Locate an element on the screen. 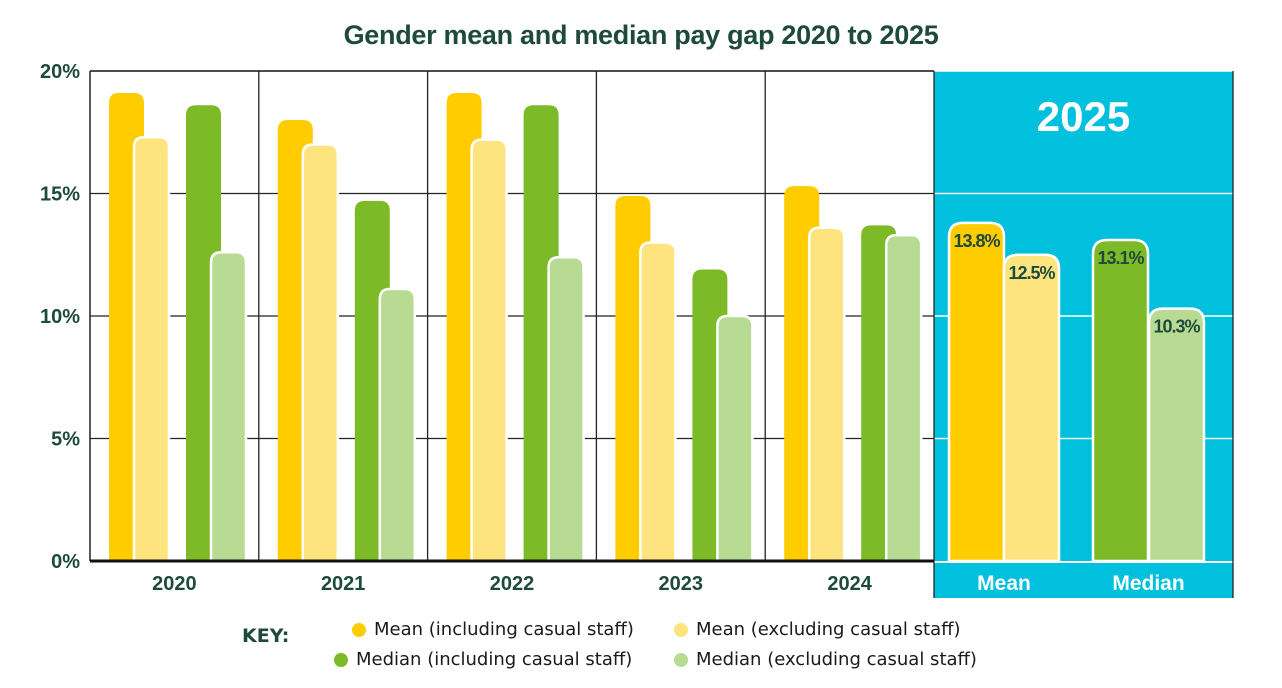 This screenshot has width=1282, height=688. legend-label: Median (including casual staff) is located at coordinates (494, 659).